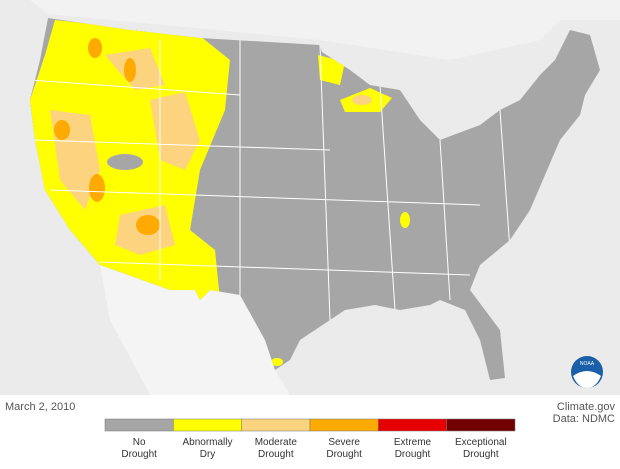 The height and width of the screenshot is (469, 620). I want to click on legend-label: Moderate, so click(276, 442).